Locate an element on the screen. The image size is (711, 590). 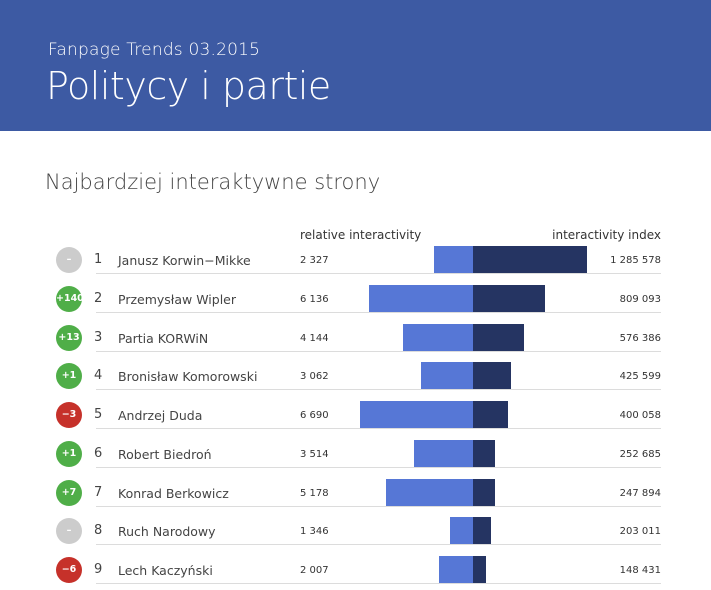
table-row: +1 4 Bronisław Komorowski 3 062 425 599 is located at coordinates (355, 376).